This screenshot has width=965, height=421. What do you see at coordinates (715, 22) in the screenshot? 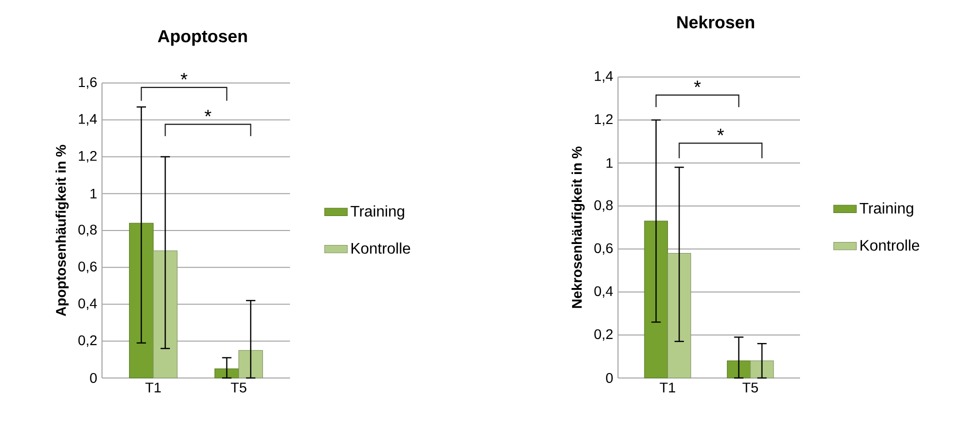
I see `chart-title: Nekrosen` at bounding box center [715, 22].